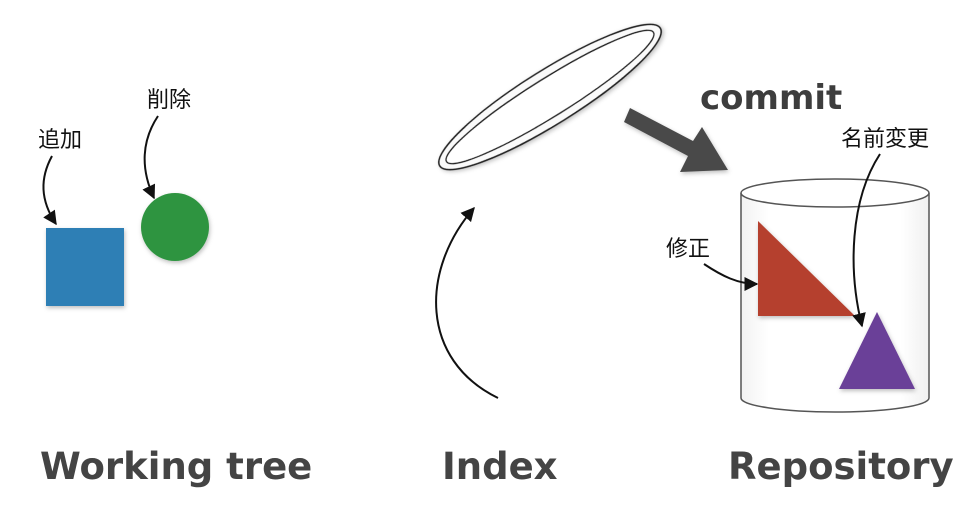  I want to click on arrow-rename, so click(866, 240).